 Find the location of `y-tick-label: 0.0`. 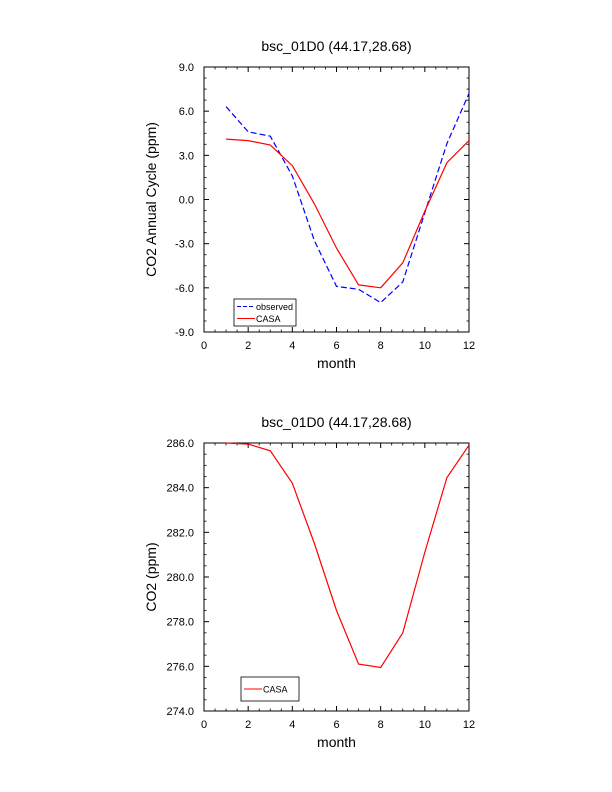

y-tick-label: 0.0 is located at coordinates (186, 201).